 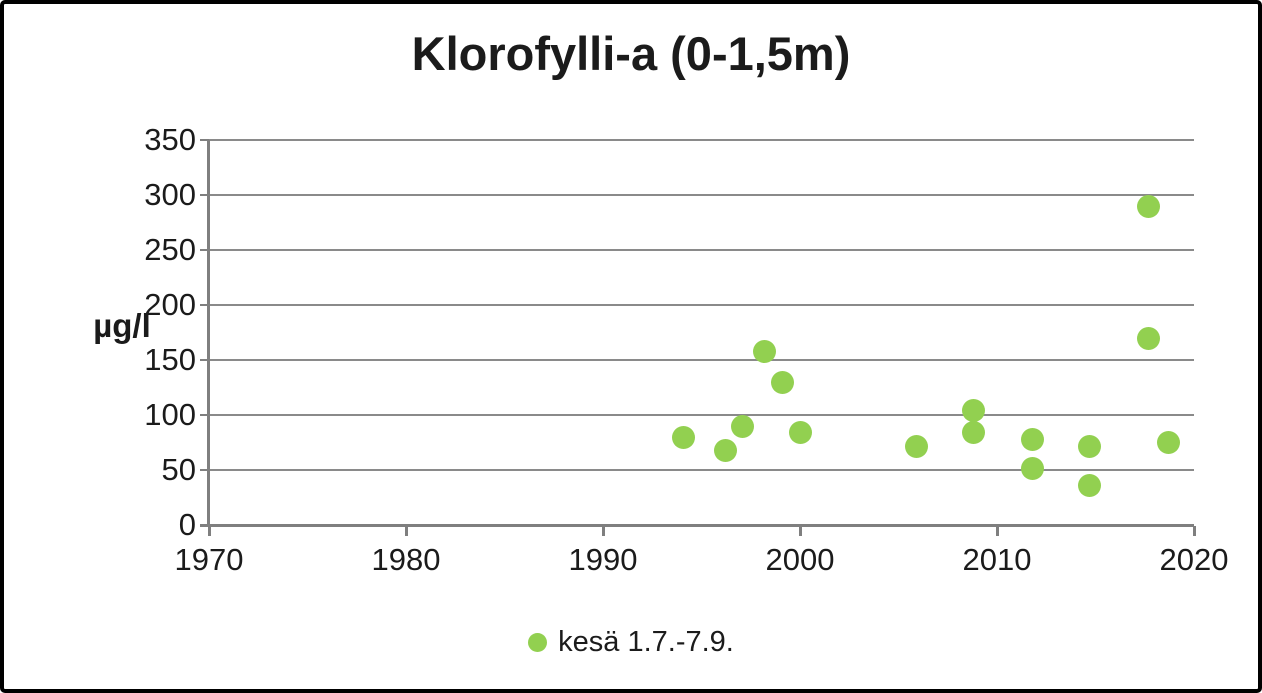 What do you see at coordinates (170, 414) in the screenshot?
I see `y-tick-label: 100` at bounding box center [170, 414].